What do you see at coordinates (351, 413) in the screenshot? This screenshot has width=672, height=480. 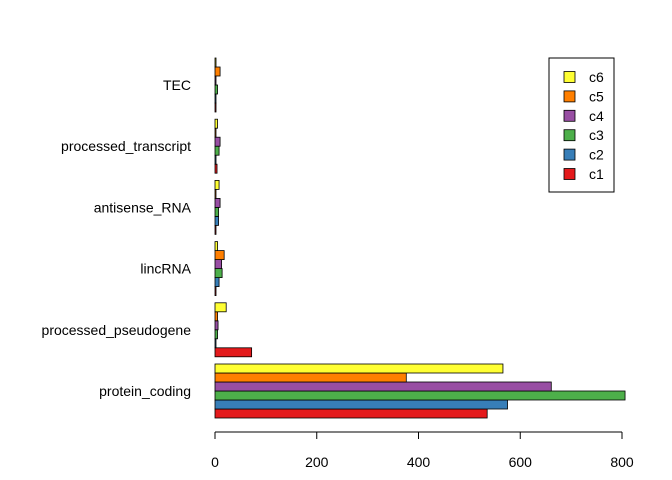 I see `bar-protein_coding-c1` at bounding box center [351, 413].